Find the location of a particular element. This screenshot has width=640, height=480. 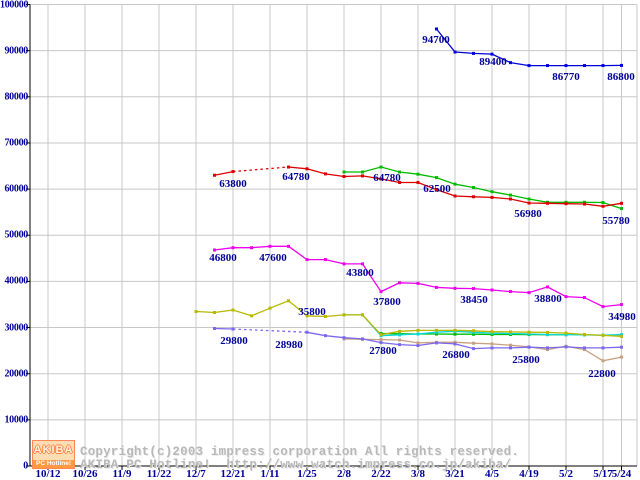

series-olive-line is located at coordinates (408, 318).